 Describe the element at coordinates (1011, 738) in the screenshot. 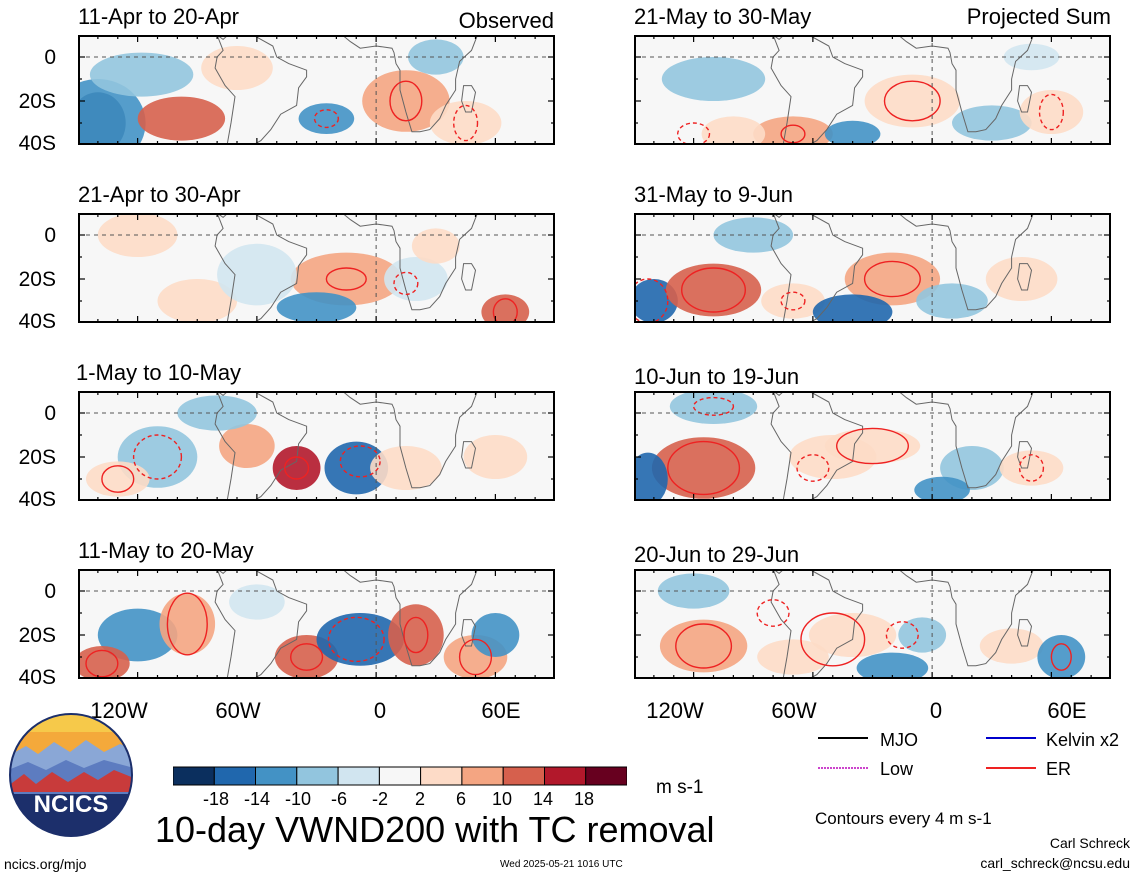

I see `legend-line-kelvin` at that location.